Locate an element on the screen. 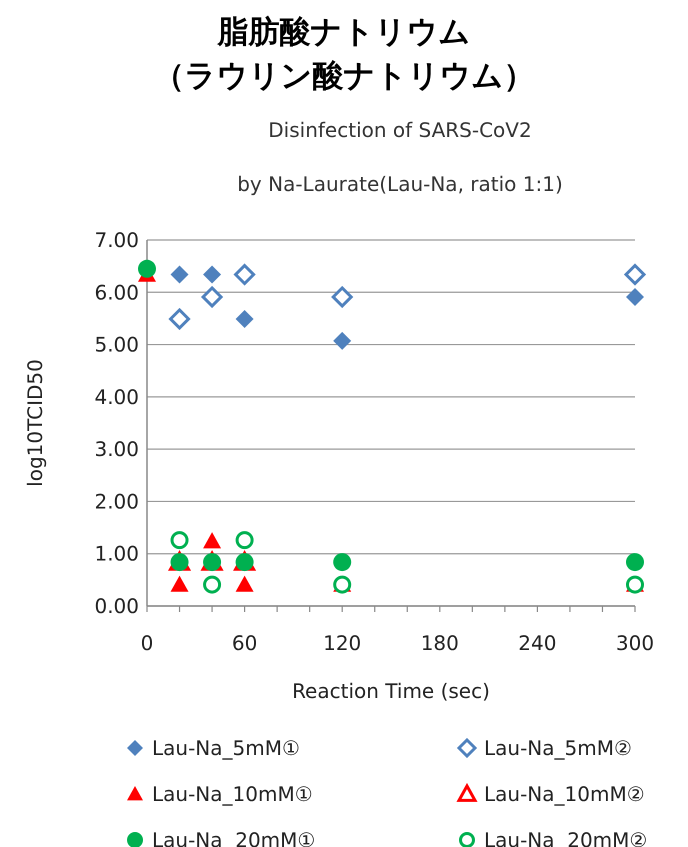 The width and height of the screenshot is (688, 847). y-tick-label: 5.00 is located at coordinates (116, 344).